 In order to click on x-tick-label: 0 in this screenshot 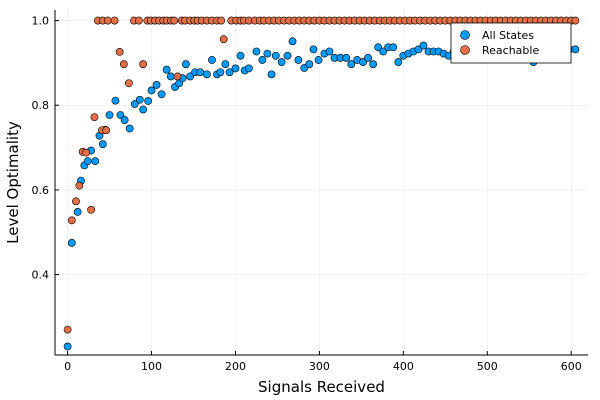, I will do `click(67, 366)`.